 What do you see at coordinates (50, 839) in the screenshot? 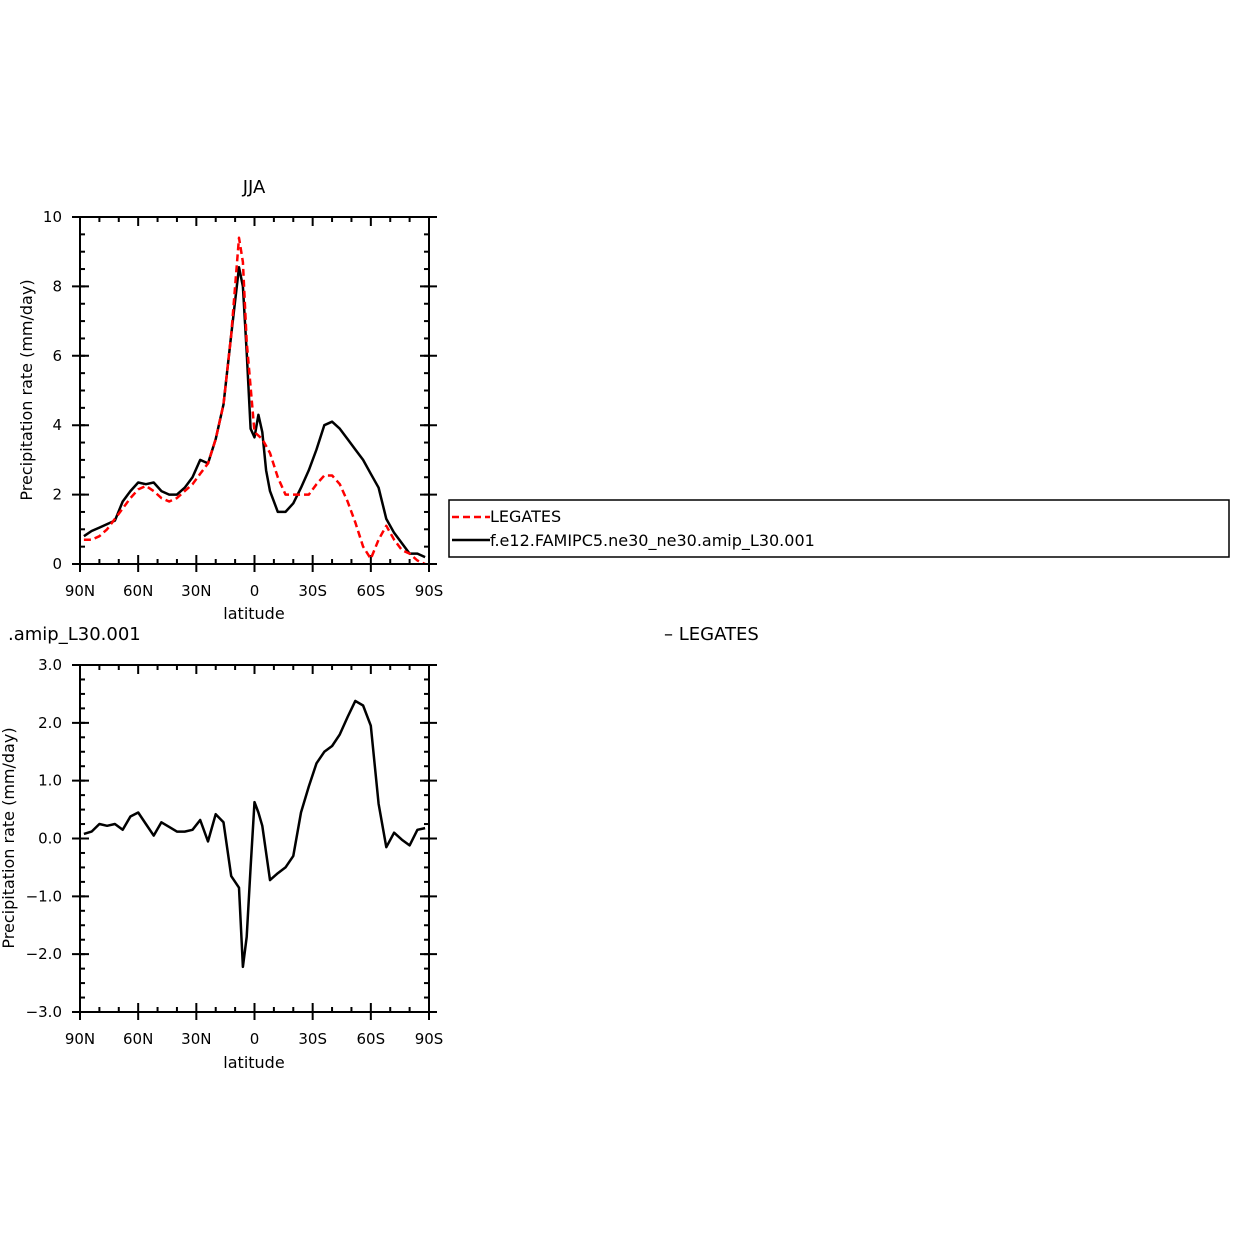
I see `bottom-panel-ytick-label: 0.0` at bounding box center [50, 839].